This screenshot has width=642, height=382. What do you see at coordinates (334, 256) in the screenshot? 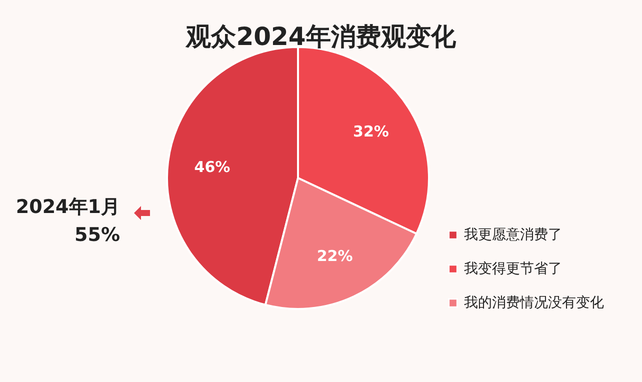
I see `data-label: 22%` at bounding box center [334, 256].